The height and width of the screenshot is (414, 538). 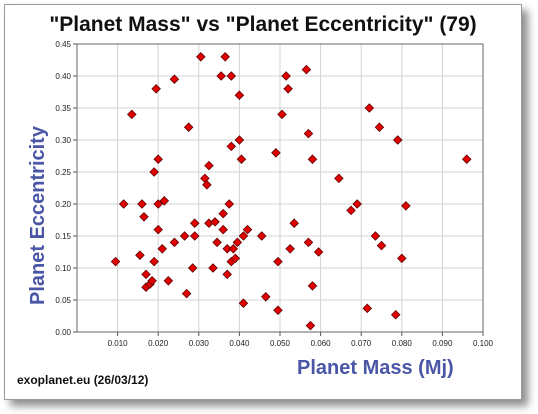 What do you see at coordinates (483, 343) in the screenshot?
I see `x-tick-label: 0.100` at bounding box center [483, 343].